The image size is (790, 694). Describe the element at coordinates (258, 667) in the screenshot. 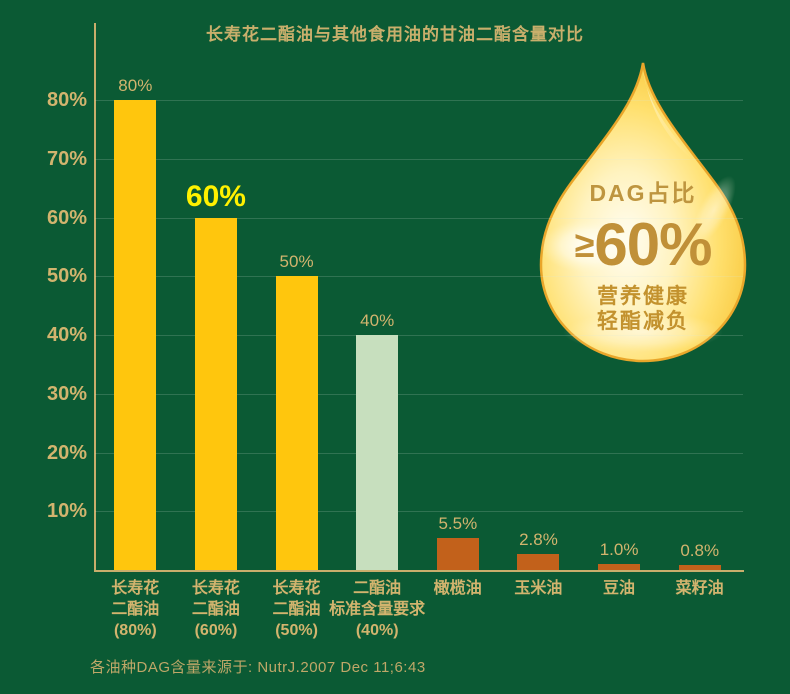

I see `source-note: 各油种DAG含量来源于: NutrJ.2007 Dec 11;6:43` at that location.